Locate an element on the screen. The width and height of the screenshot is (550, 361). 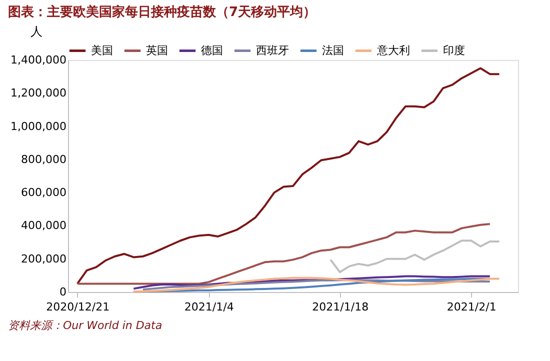
legend-label: 法国 is located at coordinates (333, 50).